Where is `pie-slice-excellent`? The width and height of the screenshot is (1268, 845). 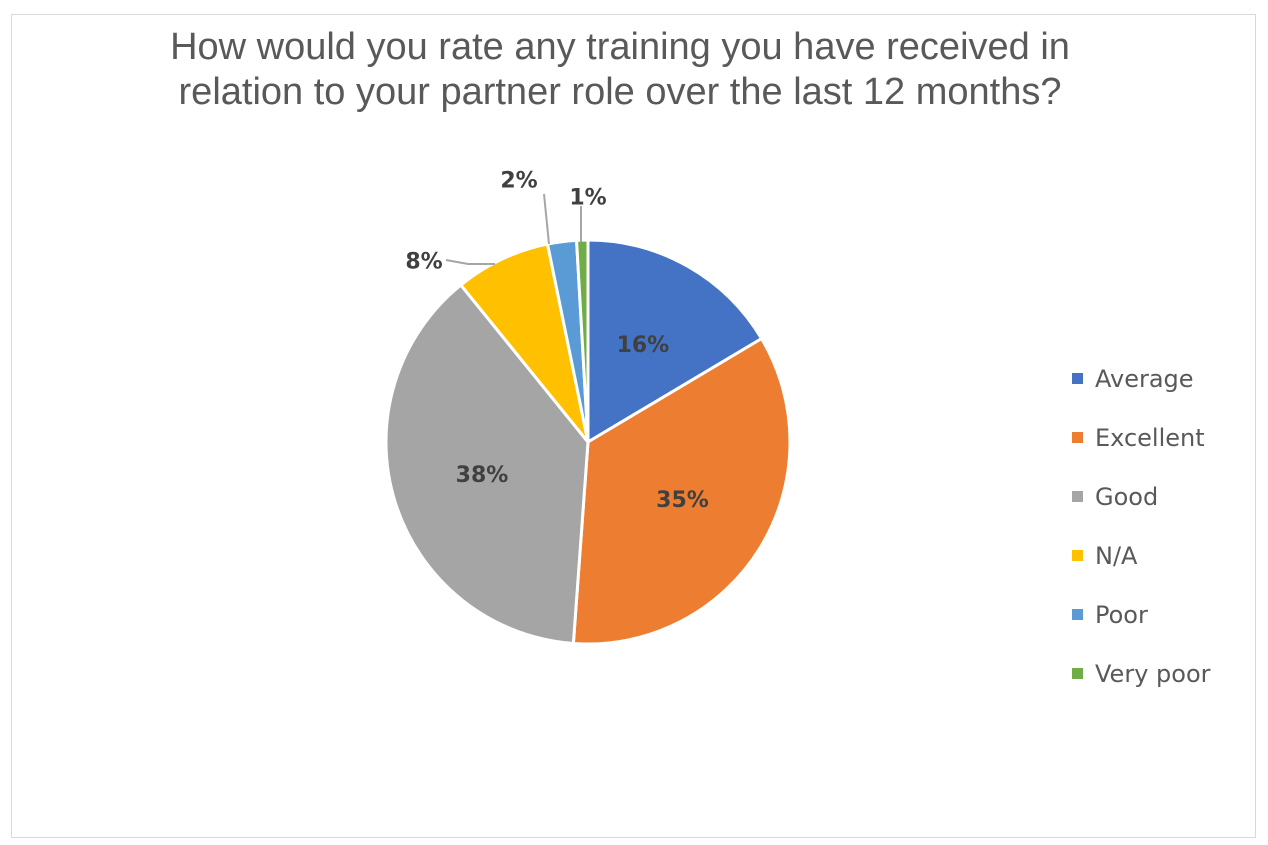
pie-slice-excellent is located at coordinates (681, 491).